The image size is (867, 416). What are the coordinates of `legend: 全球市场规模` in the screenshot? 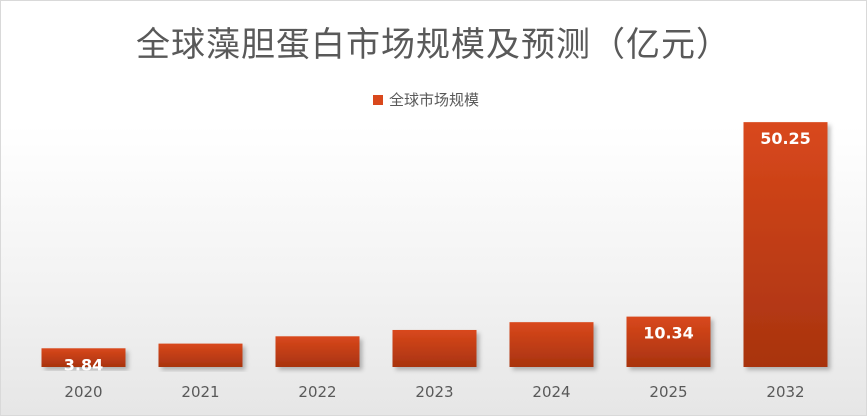 It's located at (426, 99).